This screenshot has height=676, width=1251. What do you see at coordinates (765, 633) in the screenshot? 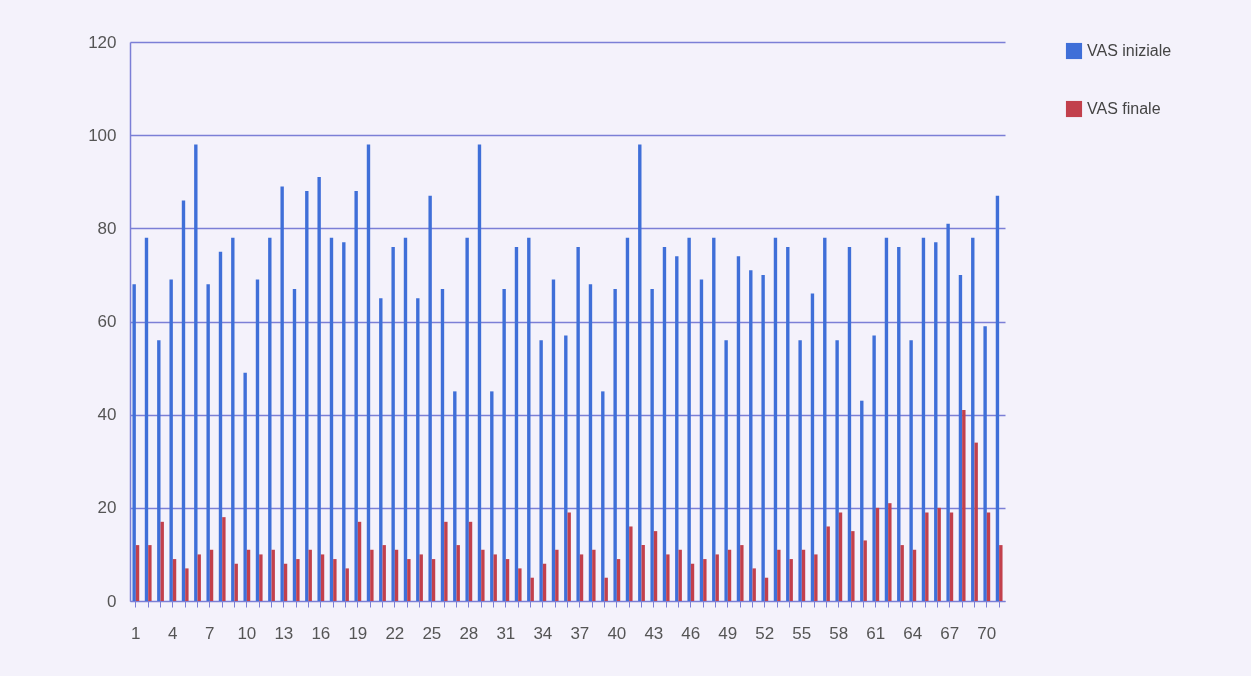
I see `x-tick-label: 52` at bounding box center [765, 633].